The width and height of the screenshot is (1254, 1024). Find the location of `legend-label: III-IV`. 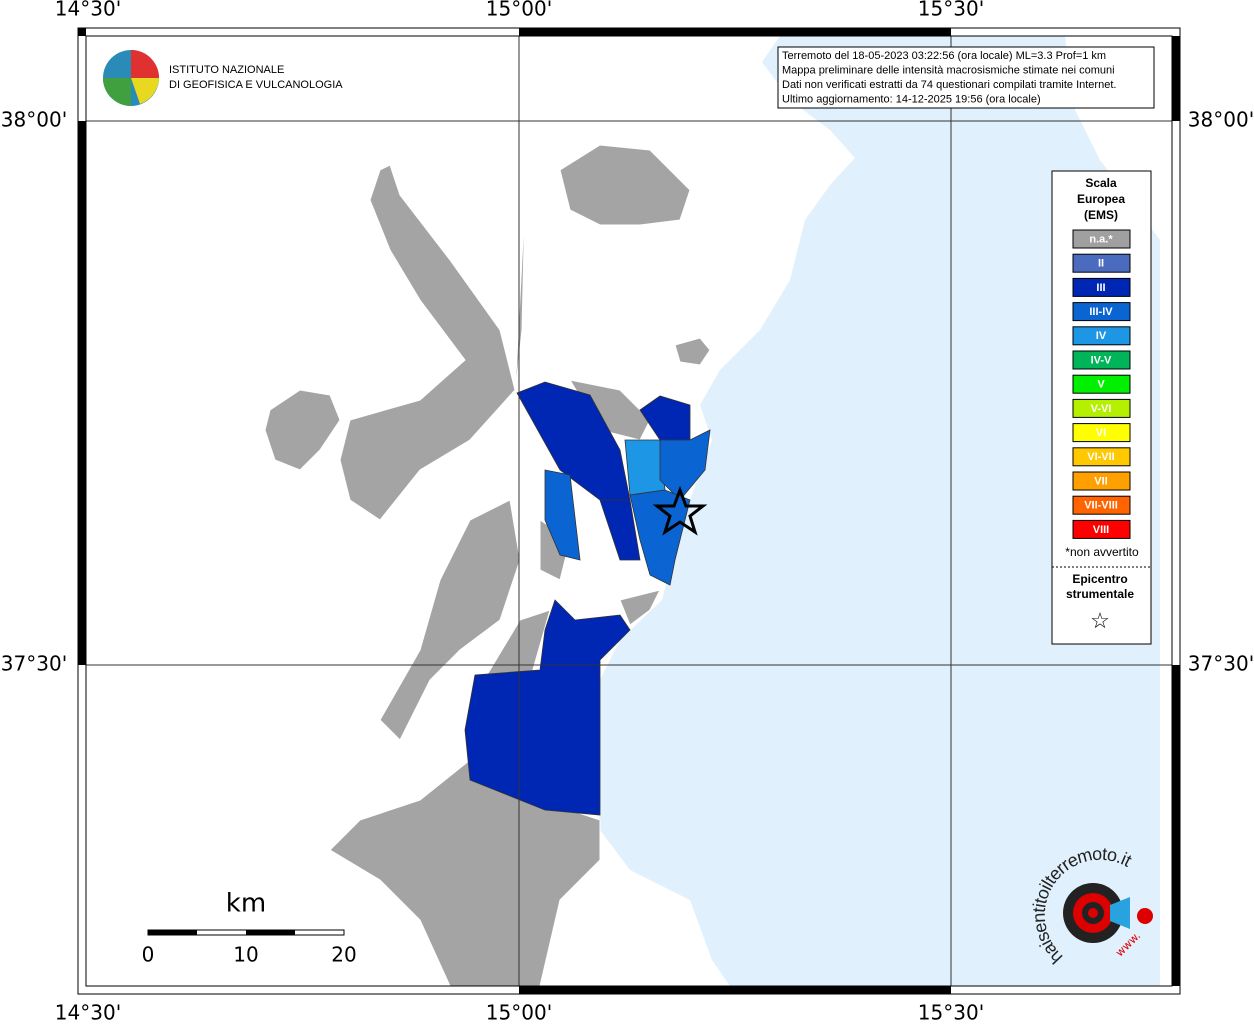

legend-label: III-IV is located at coordinates (1101, 312).